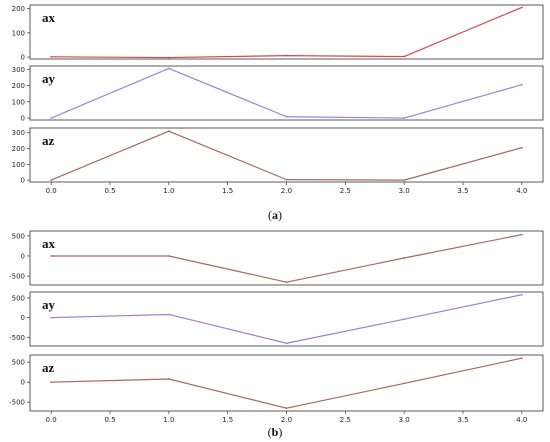 The image size is (550, 442). I want to click on caption-a: (a), so click(275, 215).